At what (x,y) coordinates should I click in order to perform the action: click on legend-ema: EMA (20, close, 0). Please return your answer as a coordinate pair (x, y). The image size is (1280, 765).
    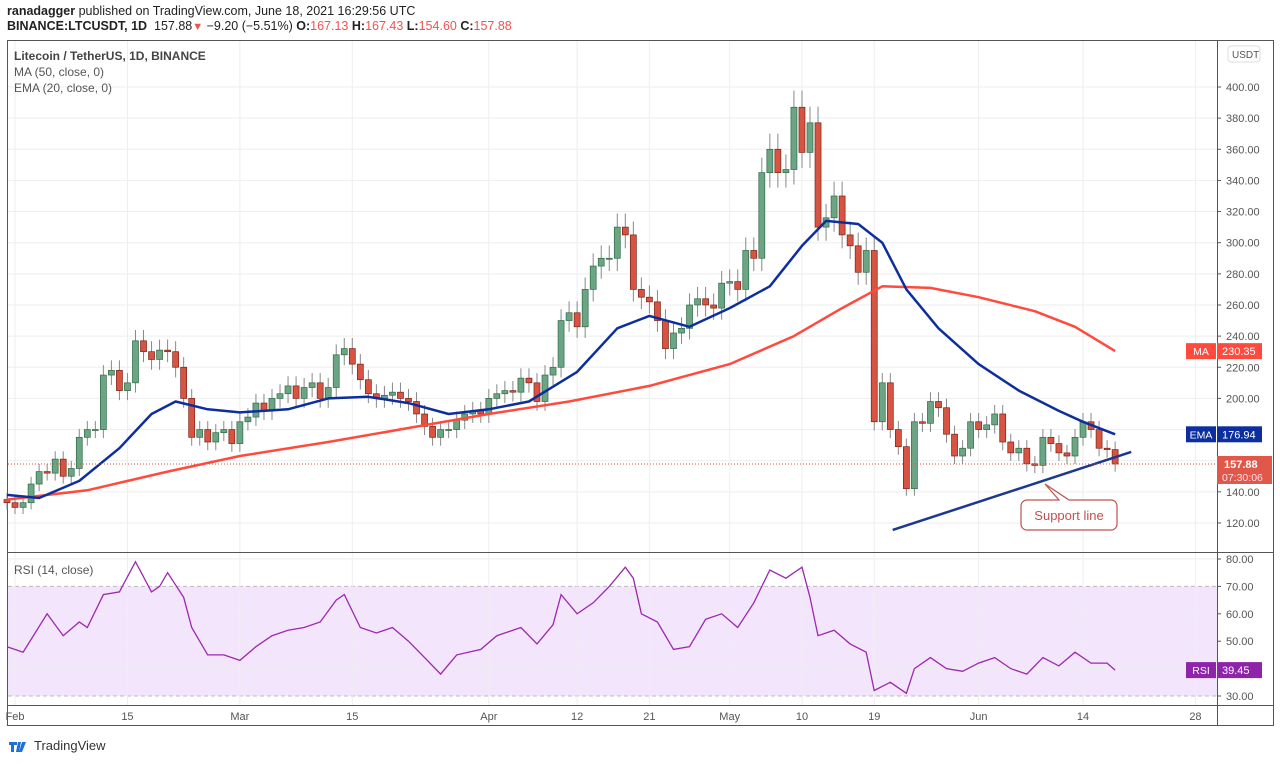
    Looking at the image, I should click on (63, 88).